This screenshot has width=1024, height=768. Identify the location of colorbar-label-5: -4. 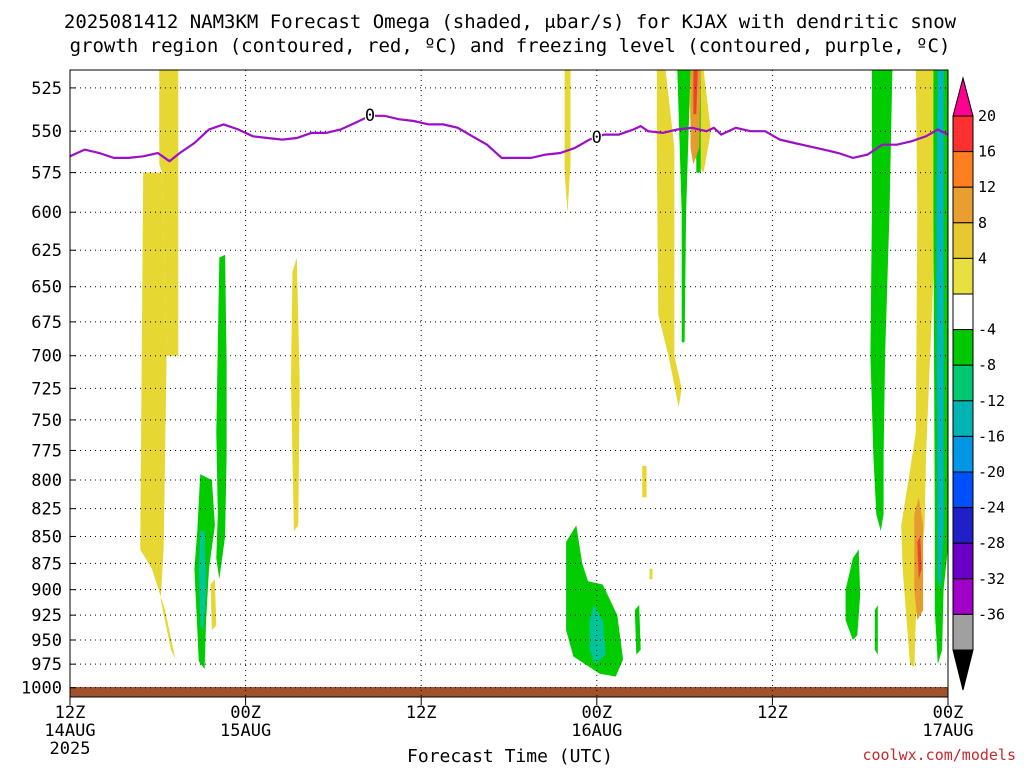
(987, 330).